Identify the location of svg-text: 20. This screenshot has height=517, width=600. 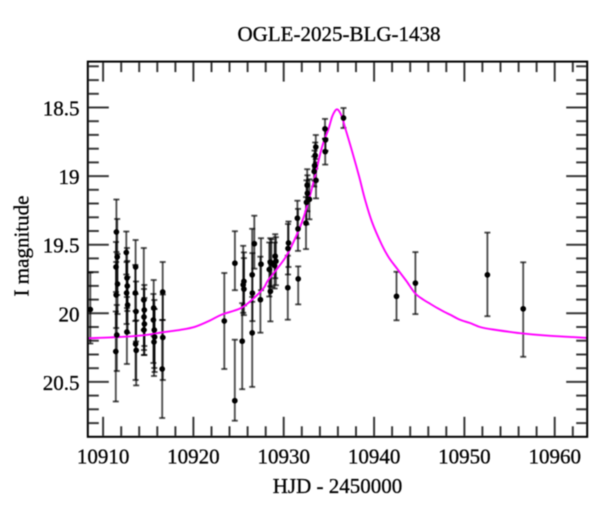
(69, 314).